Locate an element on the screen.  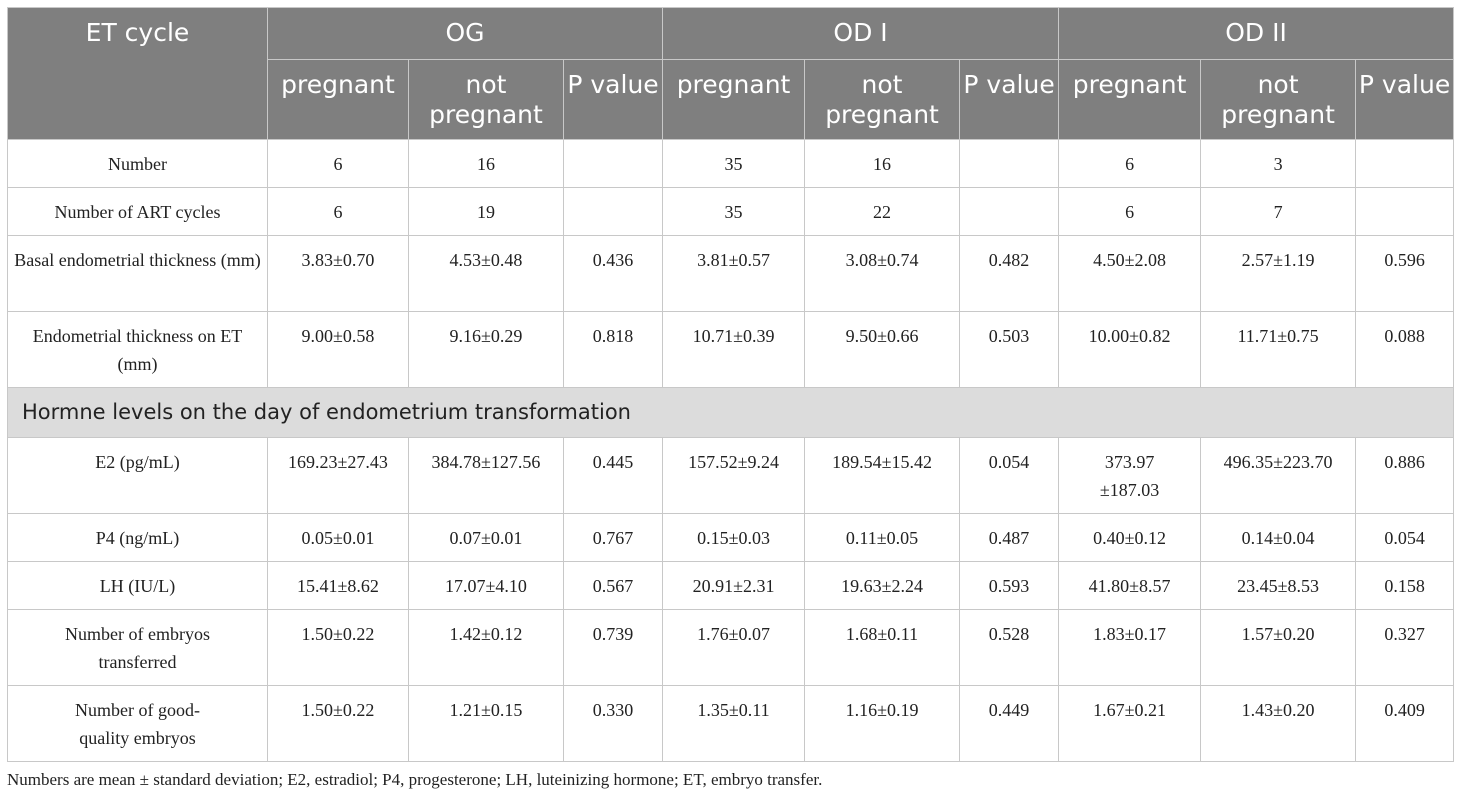
table-cell: 1.57±0.20 is located at coordinates (1278, 647).